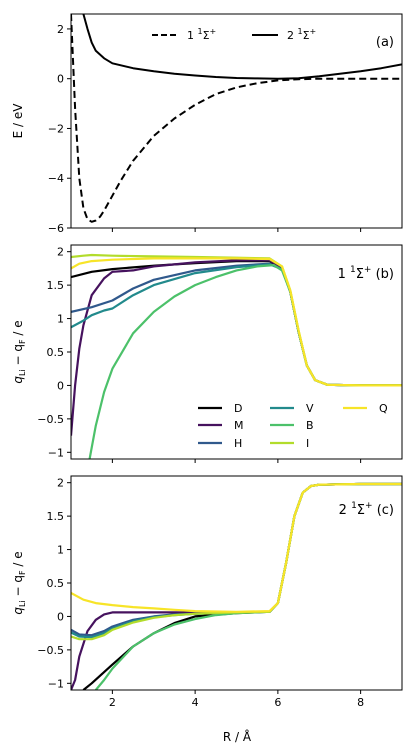 This screenshot has width=415, height=750. Describe the element at coordinates (239, 425) in the screenshot. I see `legend-label-M: M` at that location.